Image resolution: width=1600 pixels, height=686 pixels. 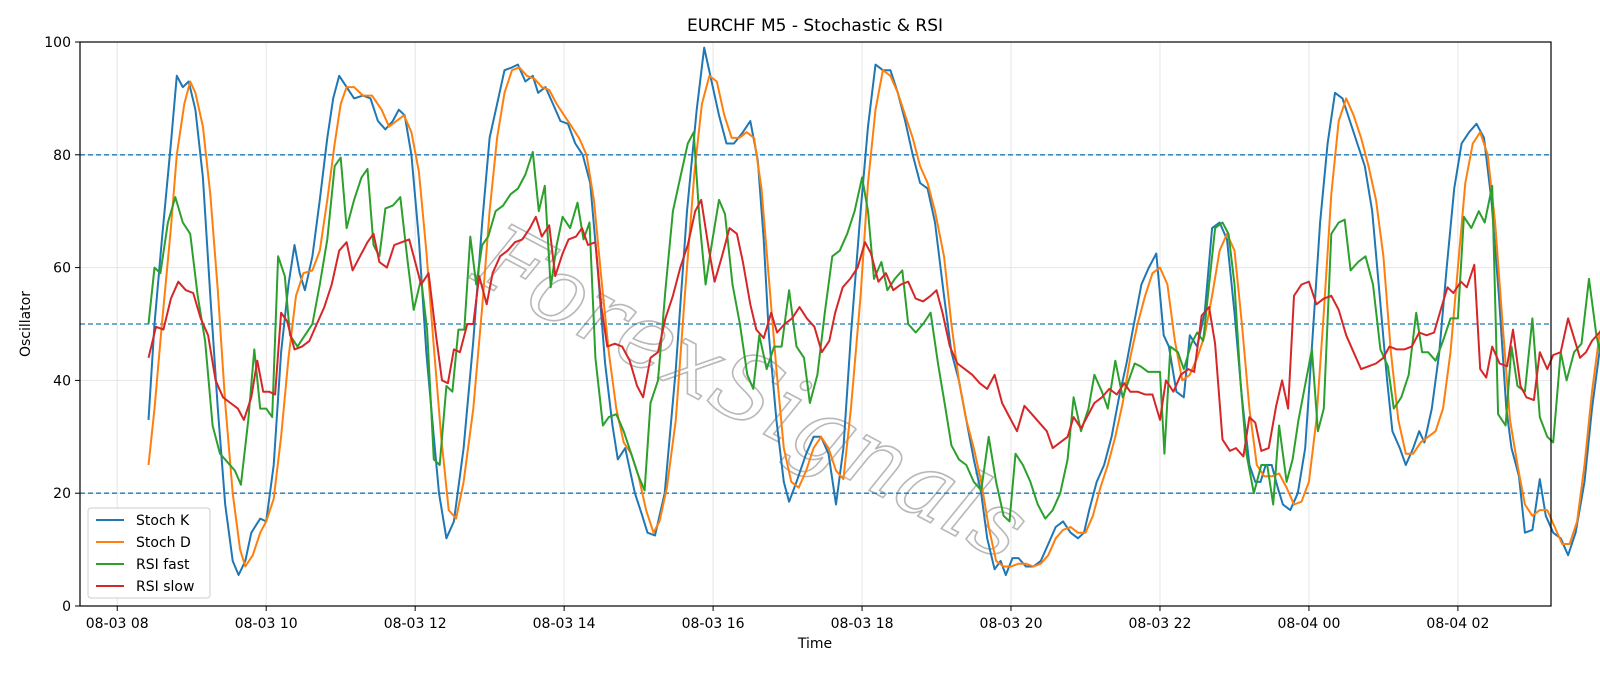 I want to click on legend-label-stoch-k: Stoch K, so click(x=163, y=521).